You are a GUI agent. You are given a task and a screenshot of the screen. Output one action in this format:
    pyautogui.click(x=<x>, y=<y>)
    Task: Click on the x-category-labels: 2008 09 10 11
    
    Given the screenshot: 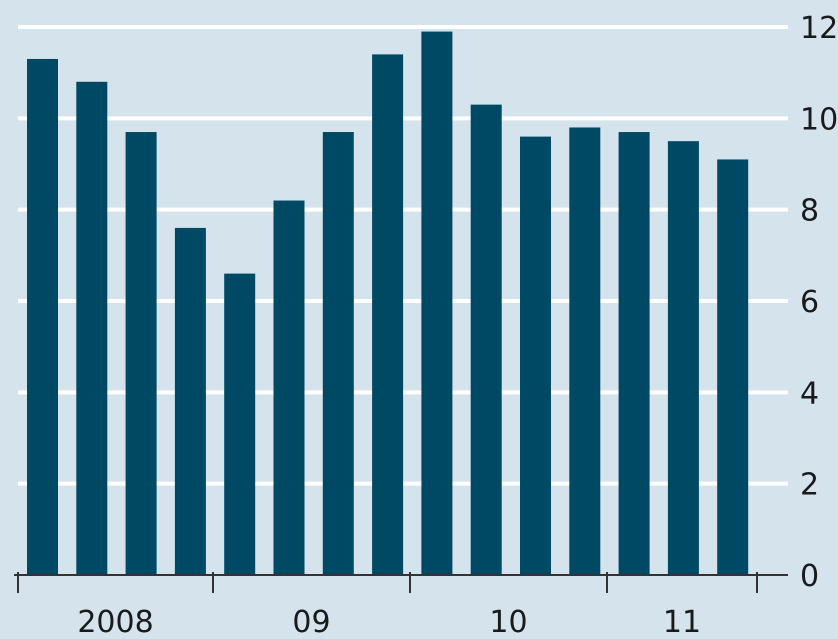 What is the action you would take?
    pyautogui.click(x=389, y=622)
    